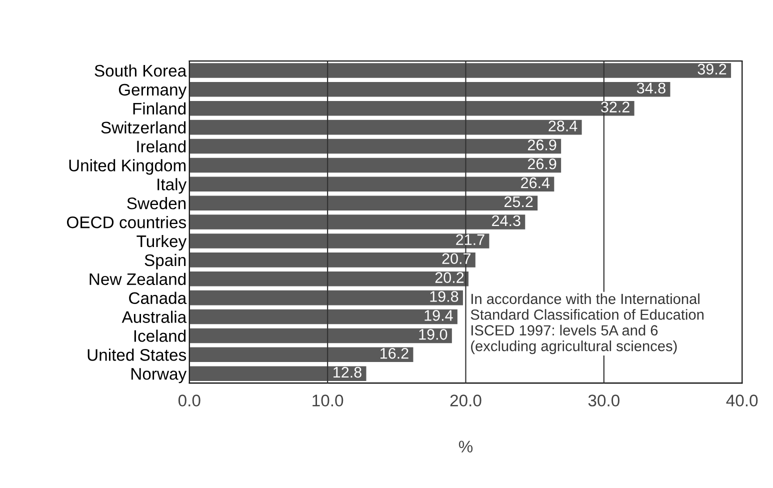 Image resolution: width=773 pixels, height=488 pixels. I want to click on y-tick-label: Germany, so click(152, 91).